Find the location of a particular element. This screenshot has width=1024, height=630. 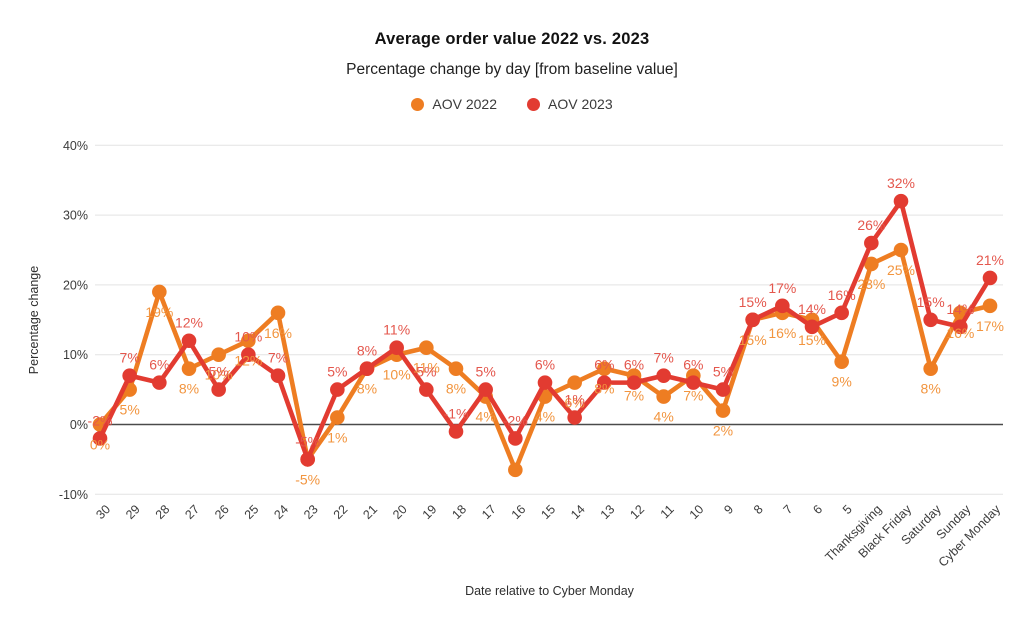

y-tick-label: 0% is located at coordinates (79, 425).